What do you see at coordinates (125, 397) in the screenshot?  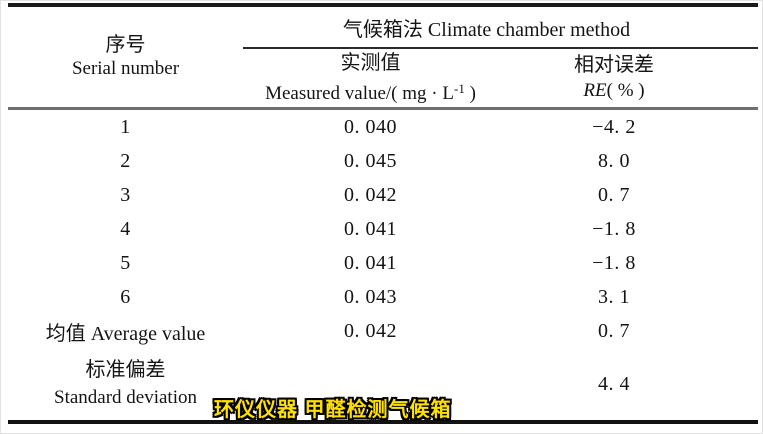 I see `std-label-en: Standard deviation` at bounding box center [125, 397].